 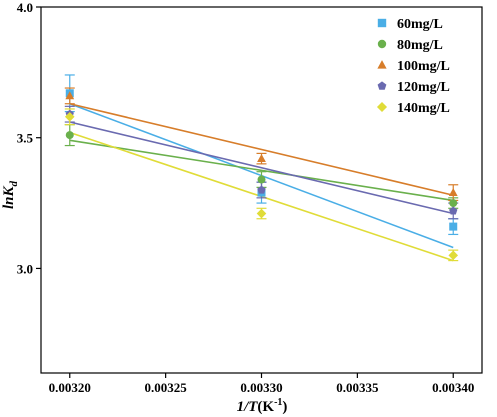 I want to click on legend-marker-120mgl, so click(x=382, y=85).